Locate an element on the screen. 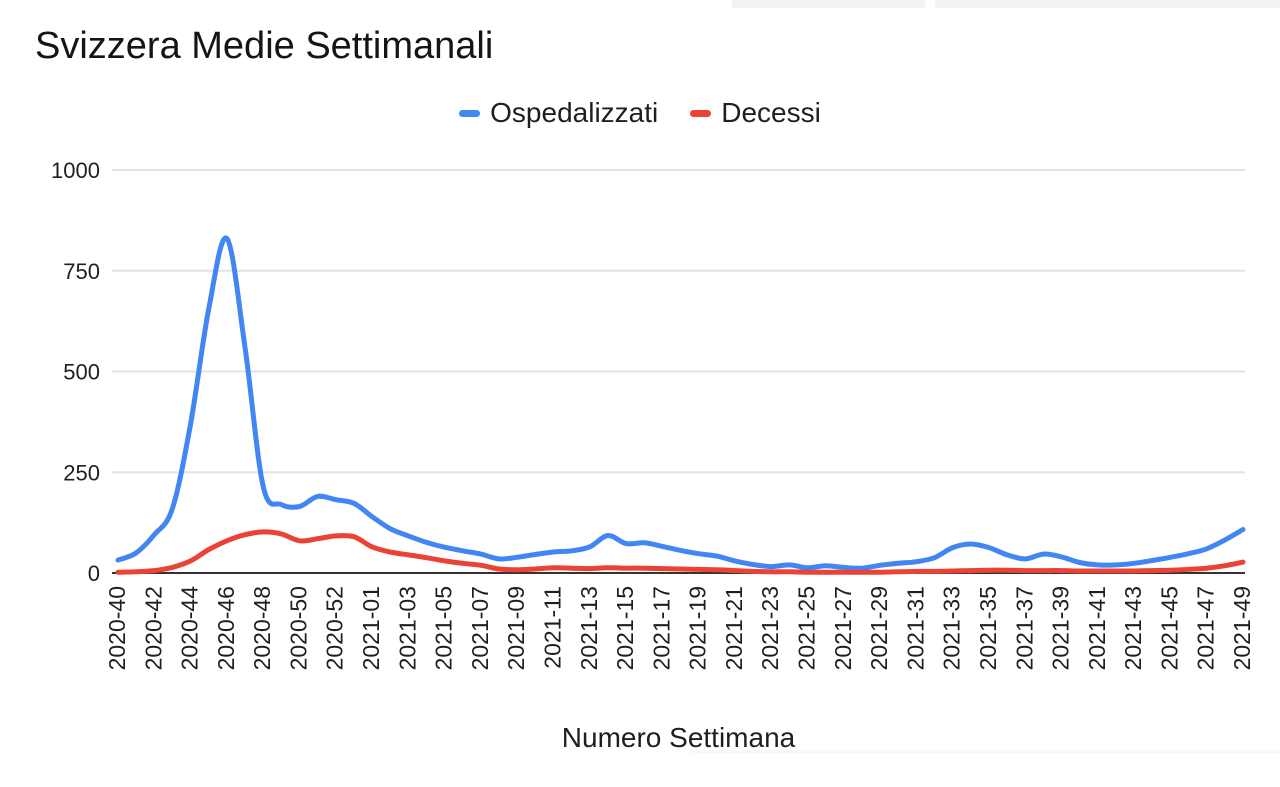 The image size is (1280, 787). x-tick-label: 2021-47 is located at coordinates (1206, 628).